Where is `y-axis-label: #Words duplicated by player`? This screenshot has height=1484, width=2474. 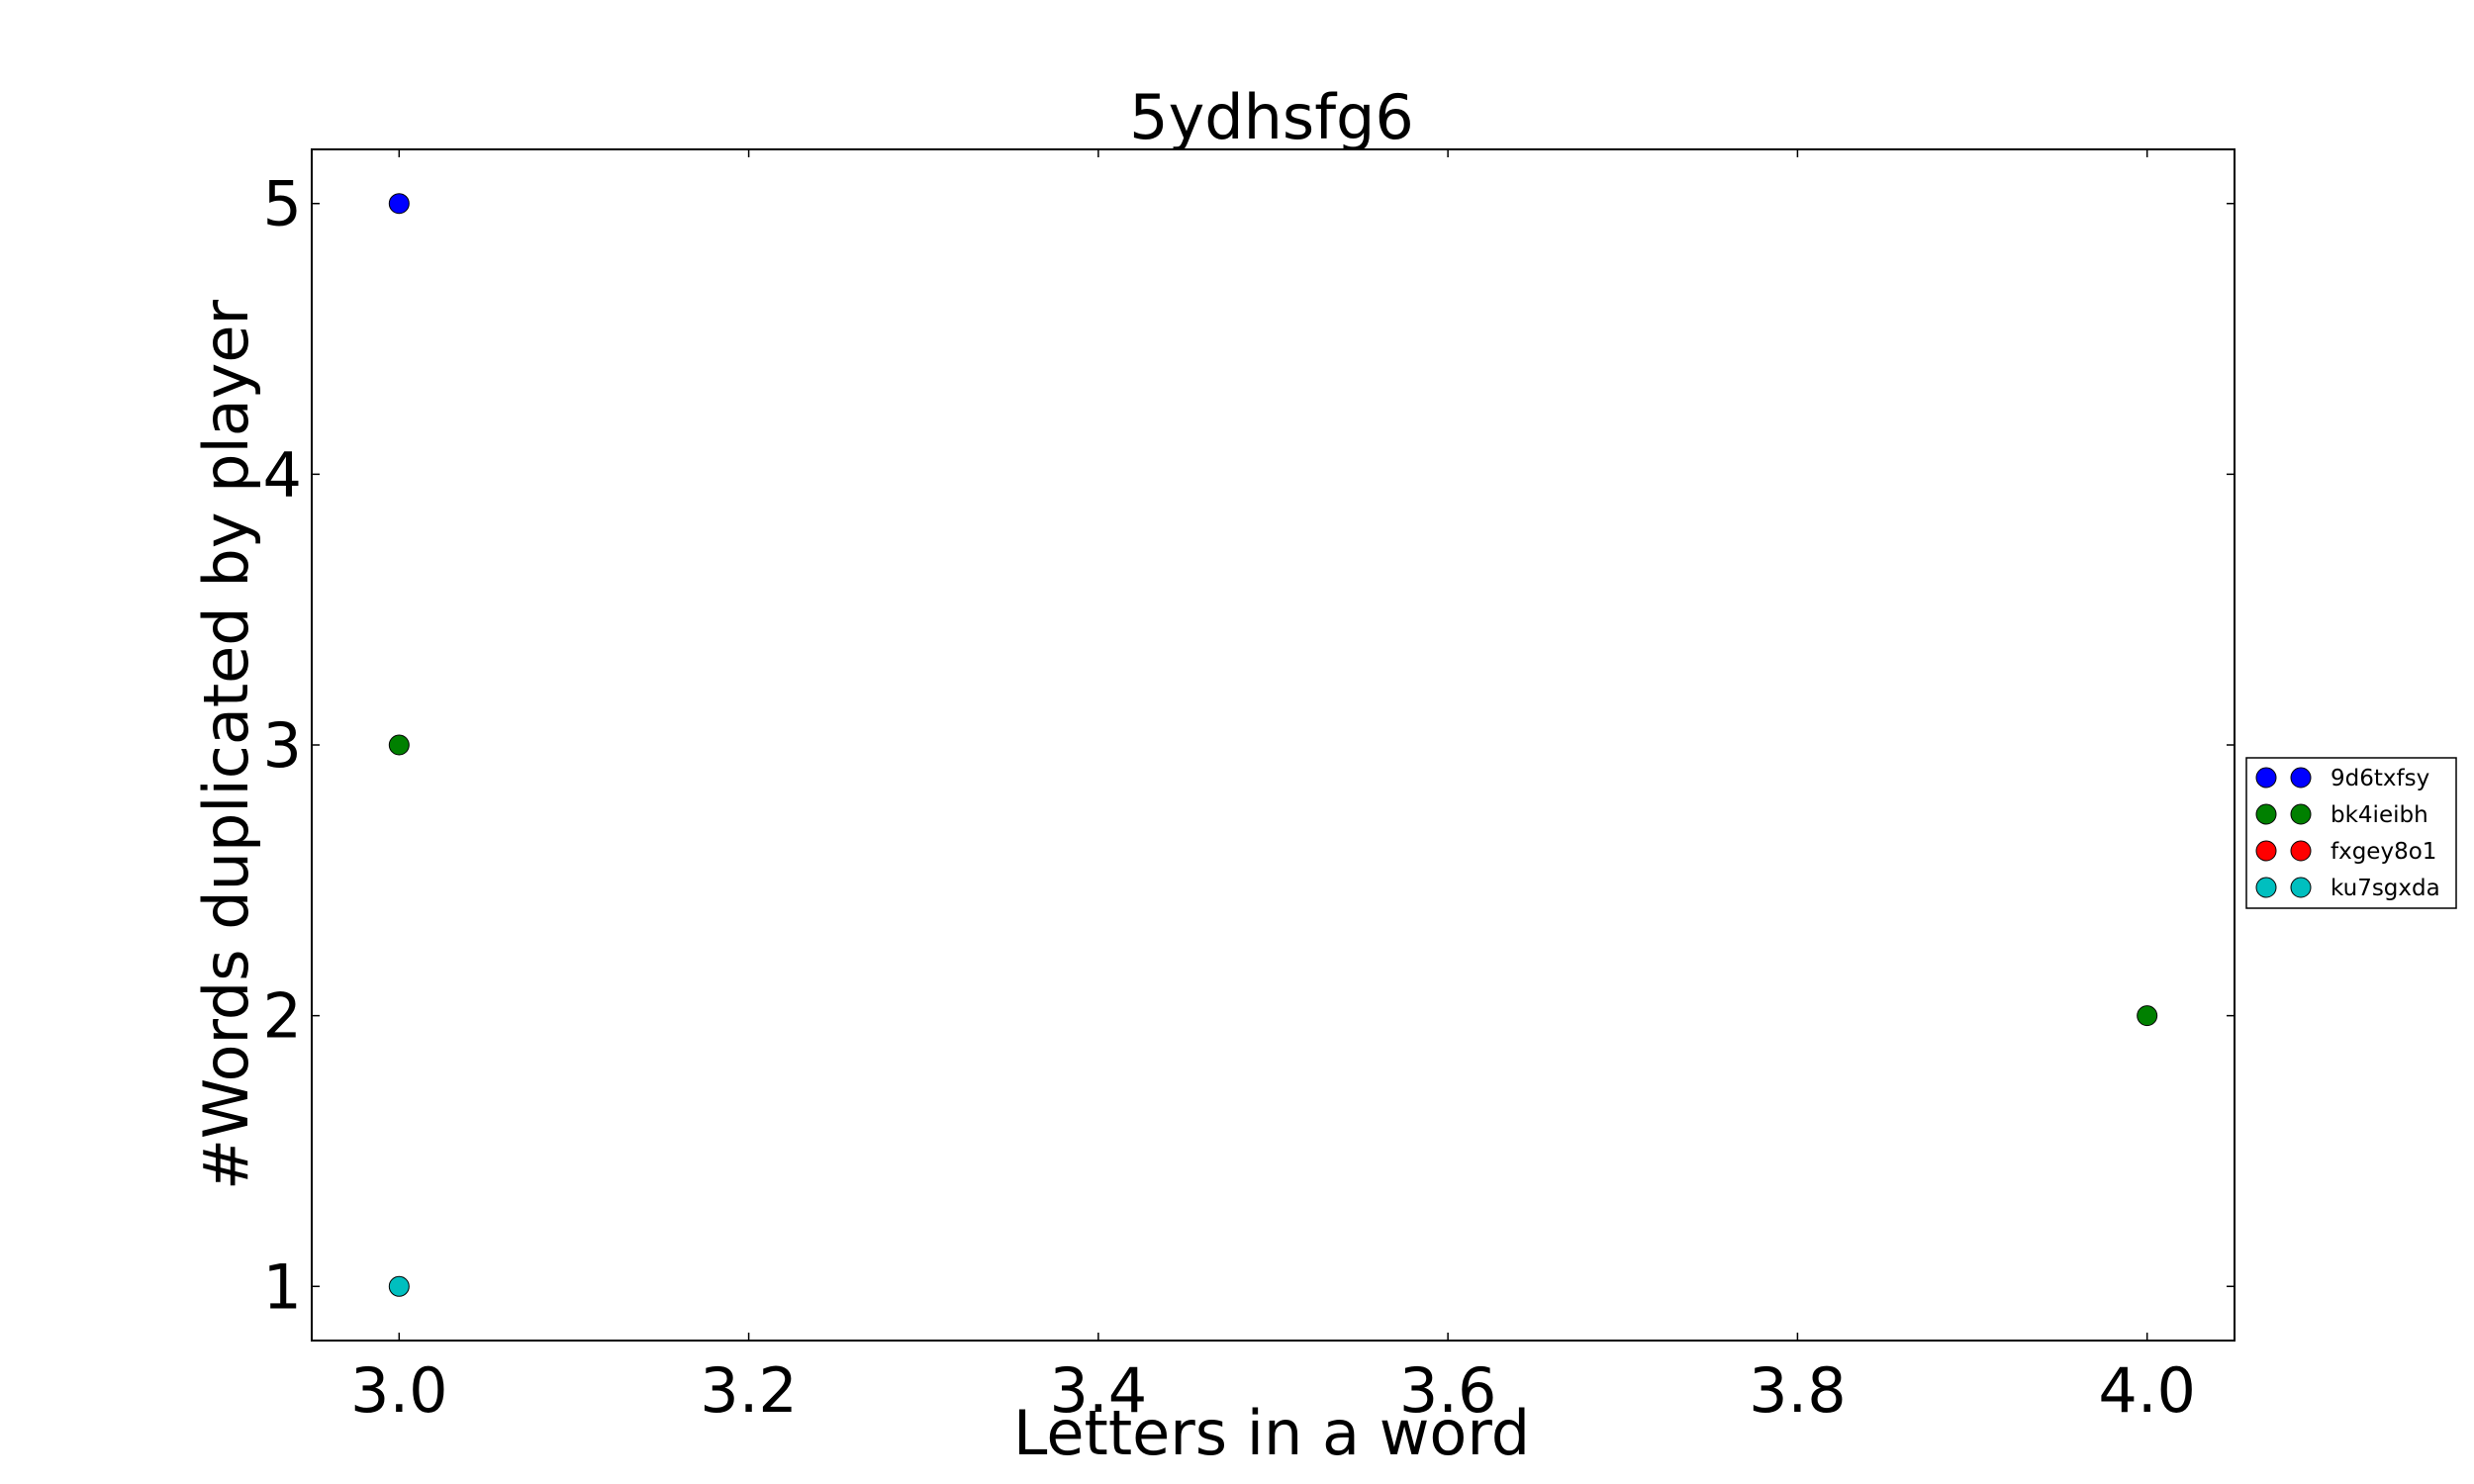 y-axis-label: #Words duplicated by player is located at coordinates (226, 744).